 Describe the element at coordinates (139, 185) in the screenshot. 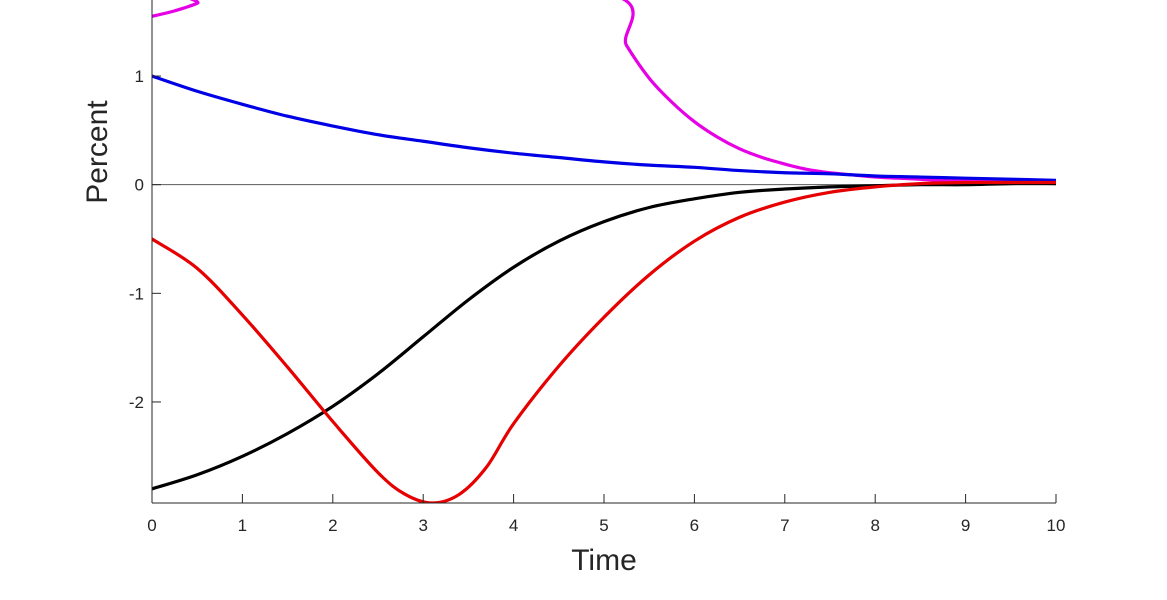

I see `y-tick-label: 0` at that location.